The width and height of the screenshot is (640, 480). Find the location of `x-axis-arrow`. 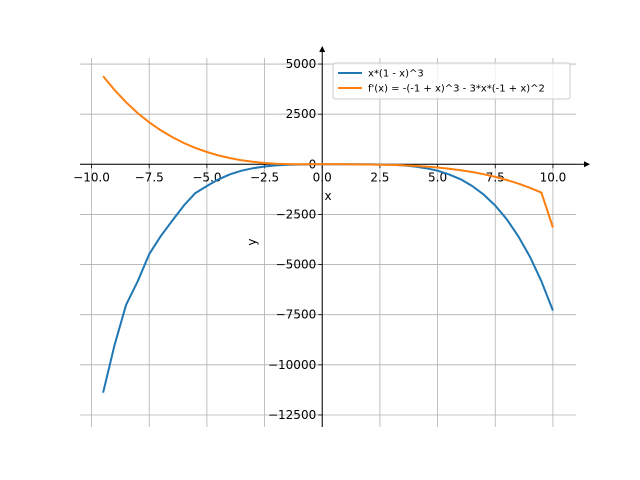

x-axis-arrow is located at coordinates (587, 164).